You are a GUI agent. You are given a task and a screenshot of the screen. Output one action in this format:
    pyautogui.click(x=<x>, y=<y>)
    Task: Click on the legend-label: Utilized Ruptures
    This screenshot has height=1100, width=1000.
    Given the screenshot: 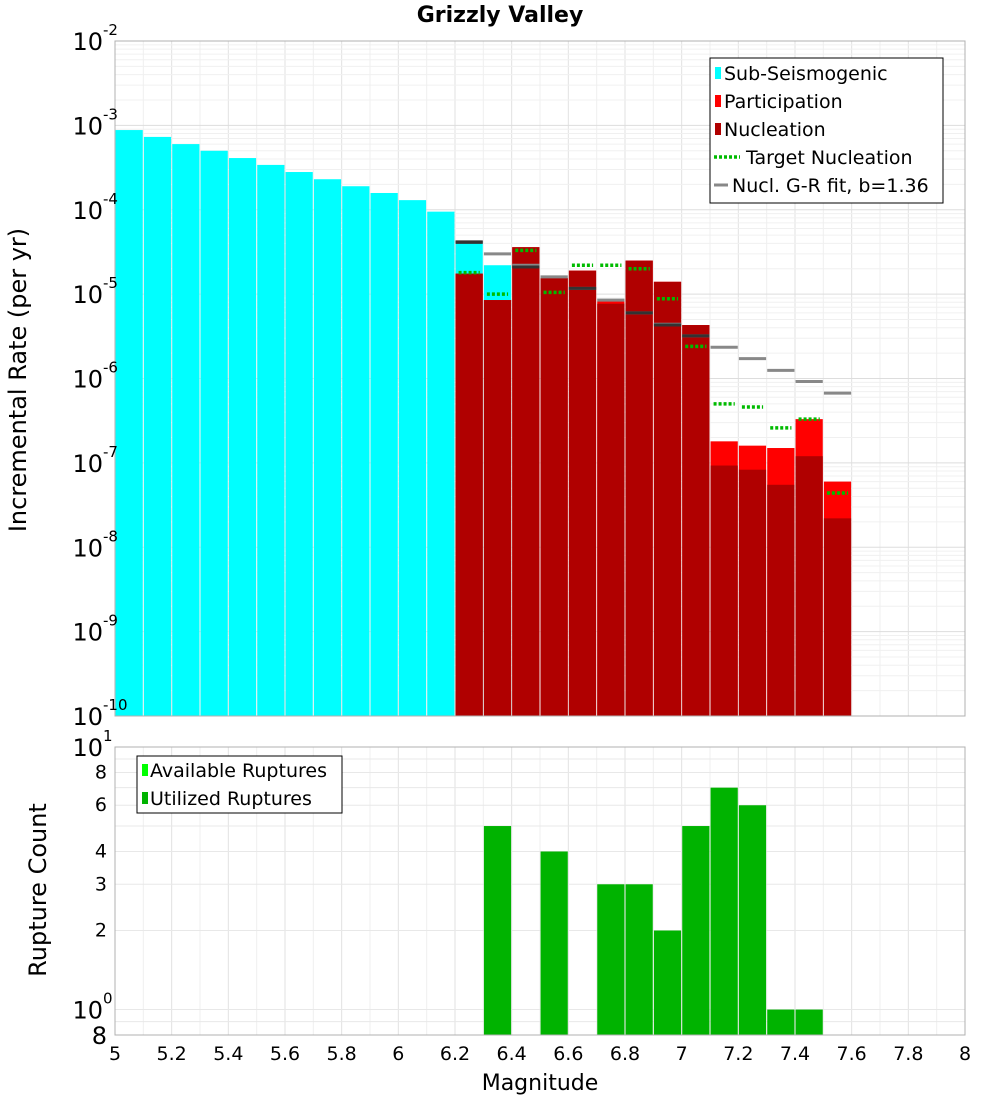 What is the action you would take?
    pyautogui.click(x=231, y=799)
    